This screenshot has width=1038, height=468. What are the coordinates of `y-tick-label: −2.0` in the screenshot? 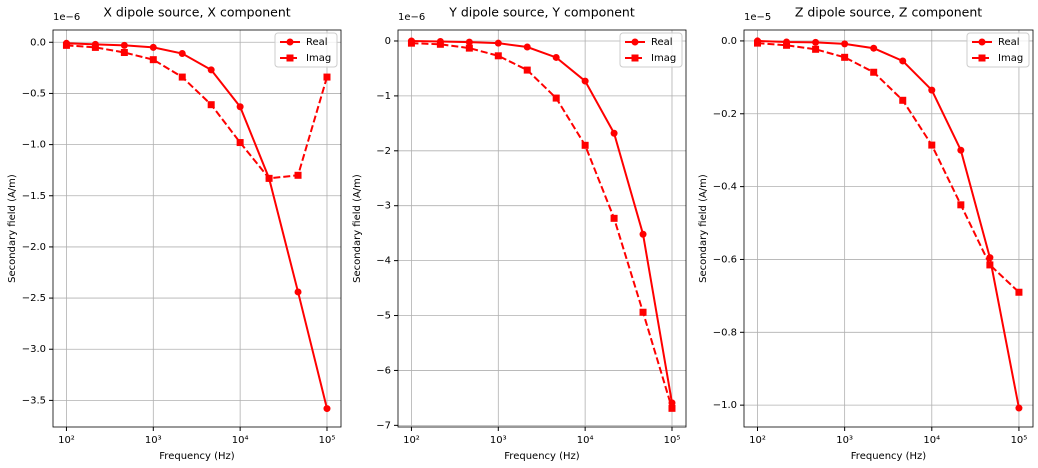 It's located at (34, 247).